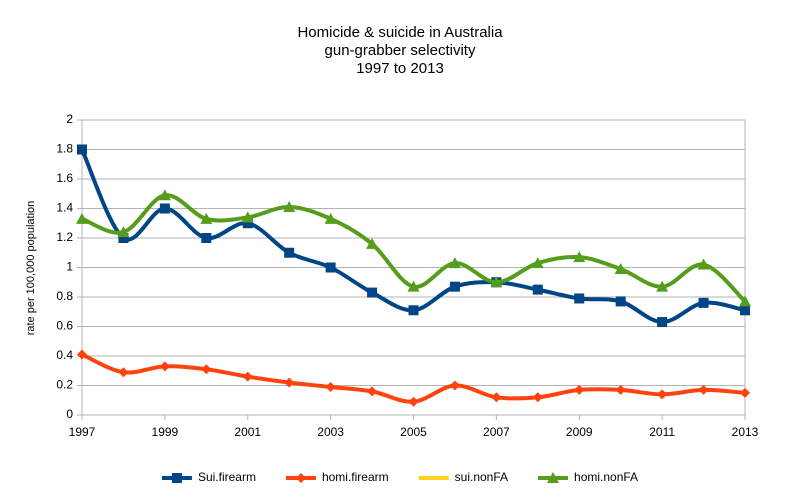  Describe the element at coordinates (355, 477) in the screenshot. I see `legend-label: homi.firearm` at that location.